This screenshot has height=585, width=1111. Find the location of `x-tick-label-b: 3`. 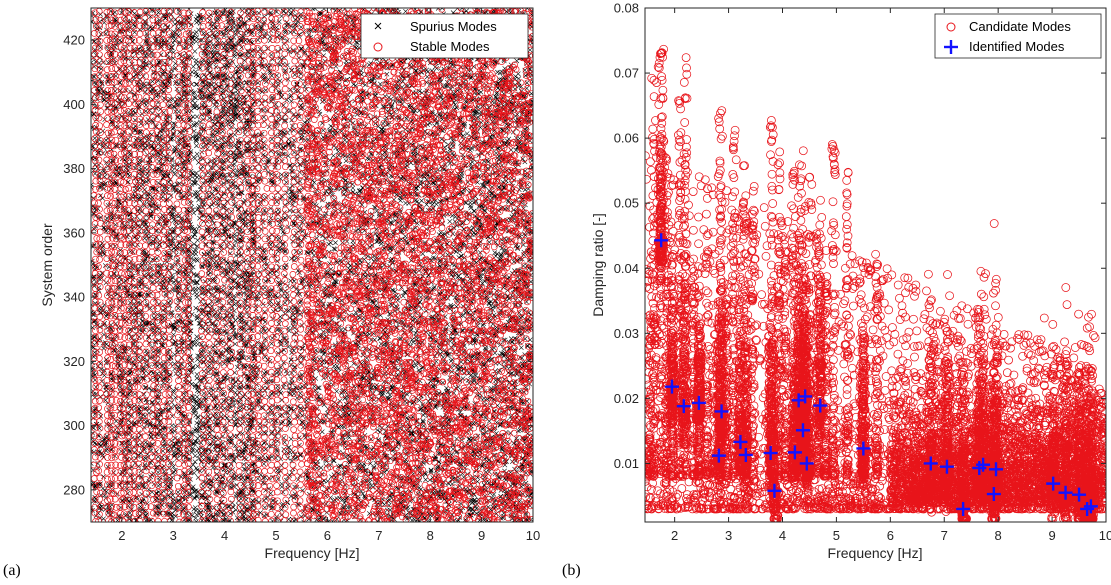

x-tick-label-b: 3 is located at coordinates (728, 535).